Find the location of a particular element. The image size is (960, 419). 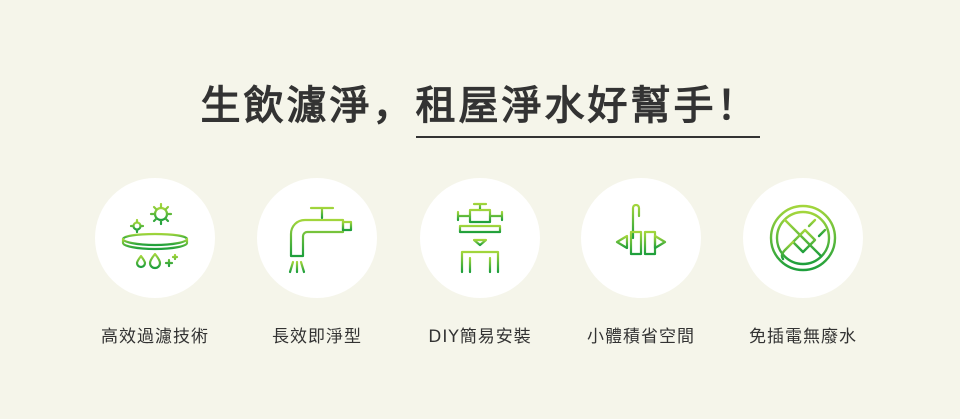

compact-size-icon is located at coordinates (641, 234).